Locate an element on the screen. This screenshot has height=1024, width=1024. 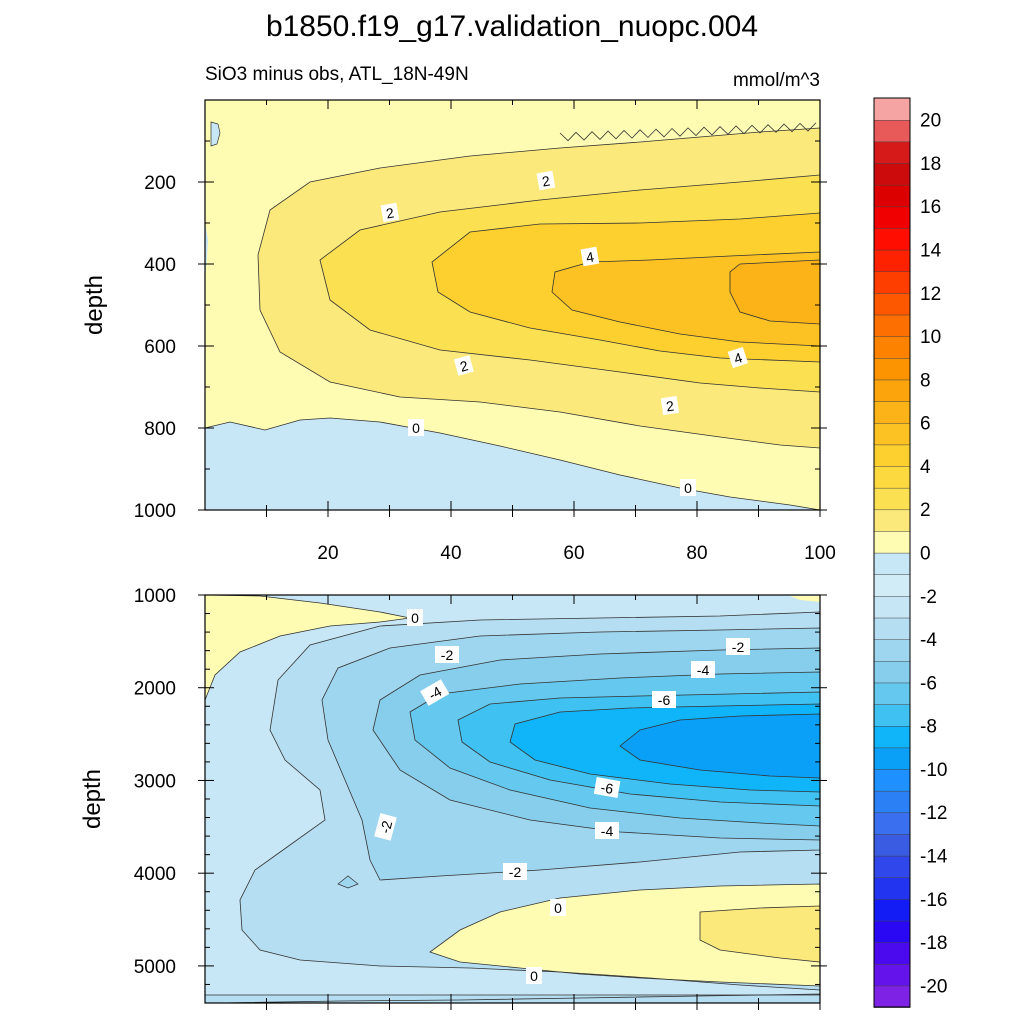
colorbar-tick-label: 18 is located at coordinates (930, 164).